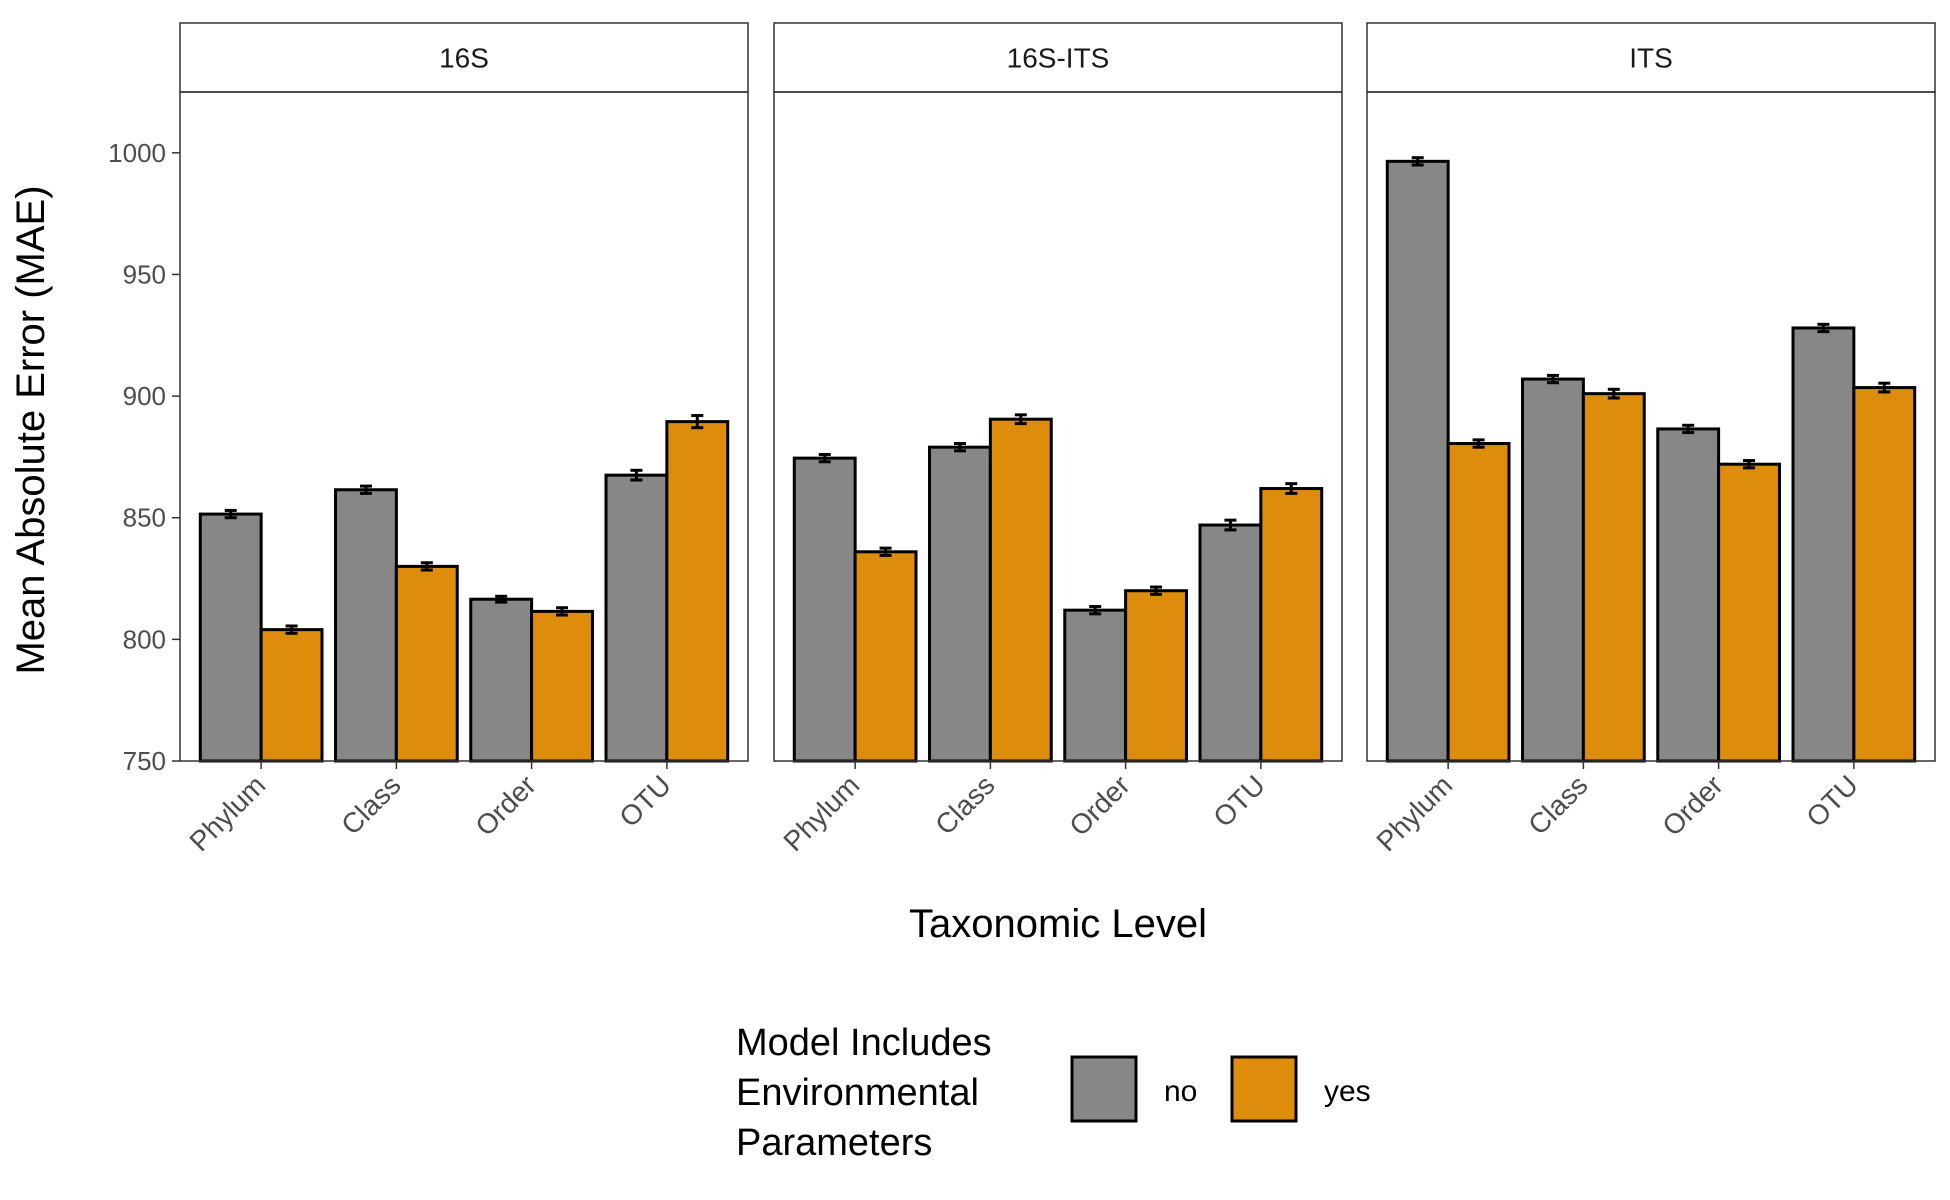 This screenshot has width=1950, height=1200. What do you see at coordinates (144, 639) in the screenshot?
I see `y-tick-label: 800` at bounding box center [144, 639].